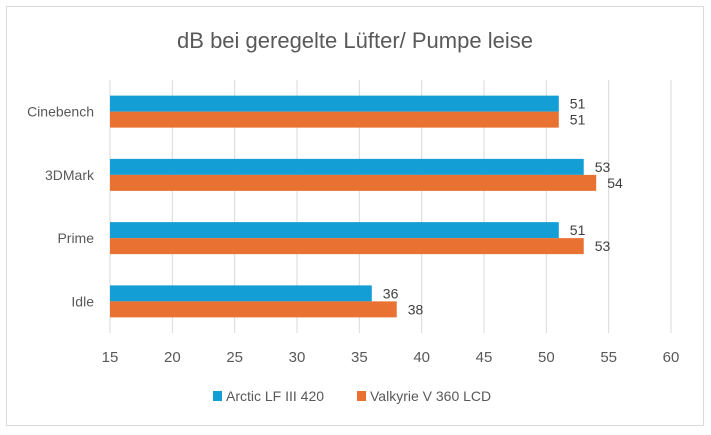  Describe the element at coordinates (172, 357) in the screenshot. I see `x-tick-label: 20` at that location.